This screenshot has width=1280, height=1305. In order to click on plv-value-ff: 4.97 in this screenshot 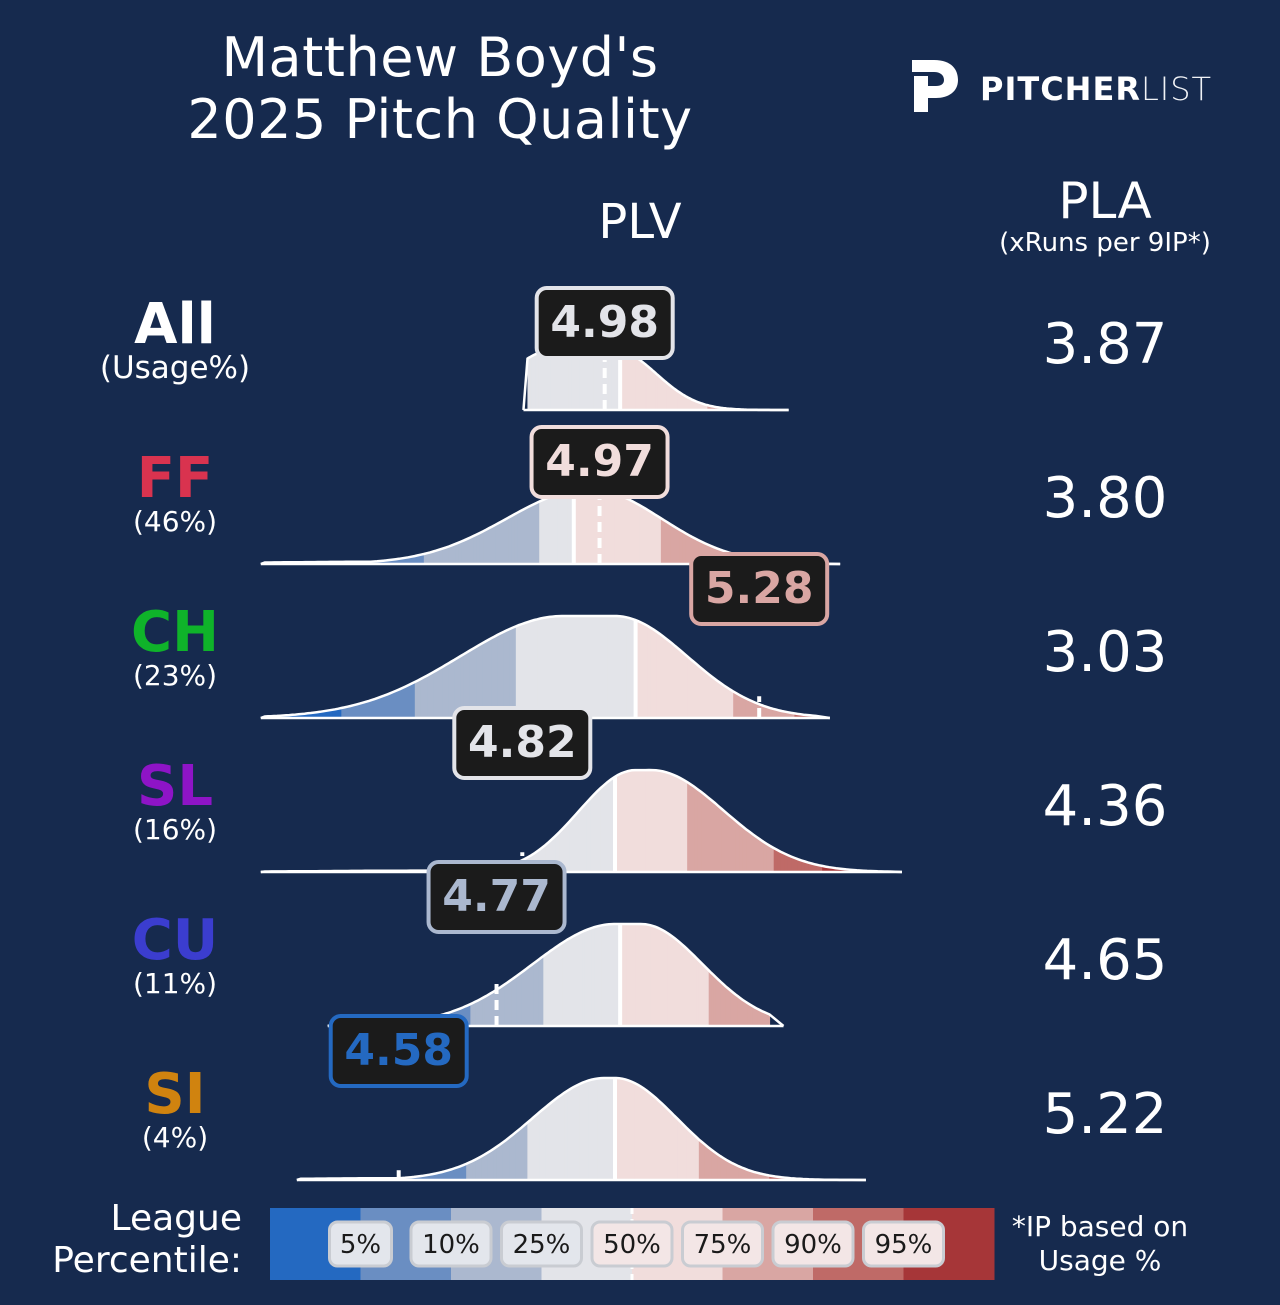, I will do `click(599, 461)`.